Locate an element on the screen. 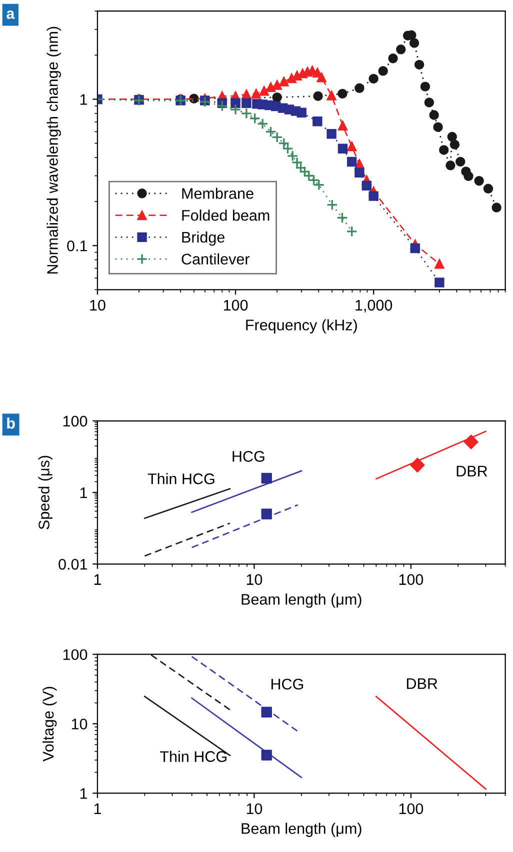 This screenshot has height=852, width=513. legend-label: Folded beam is located at coordinates (226, 215).